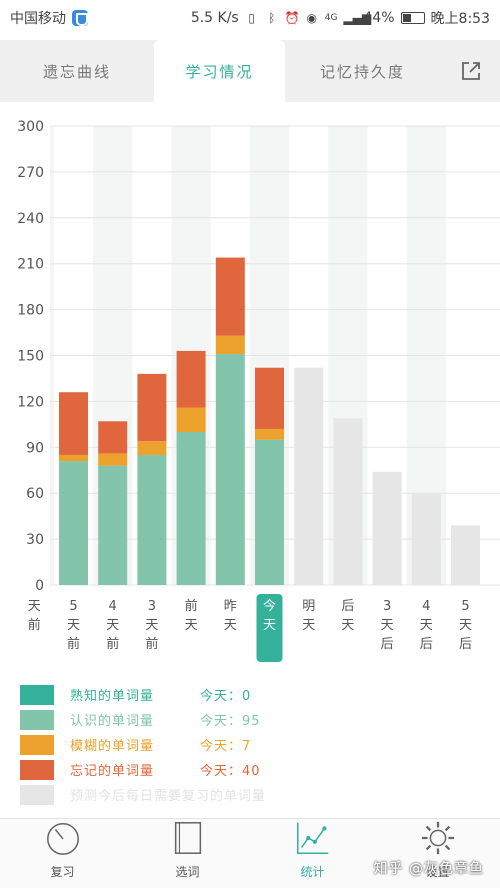  Describe the element at coordinates (471, 71) in the screenshot. I see `share-icon` at that location.